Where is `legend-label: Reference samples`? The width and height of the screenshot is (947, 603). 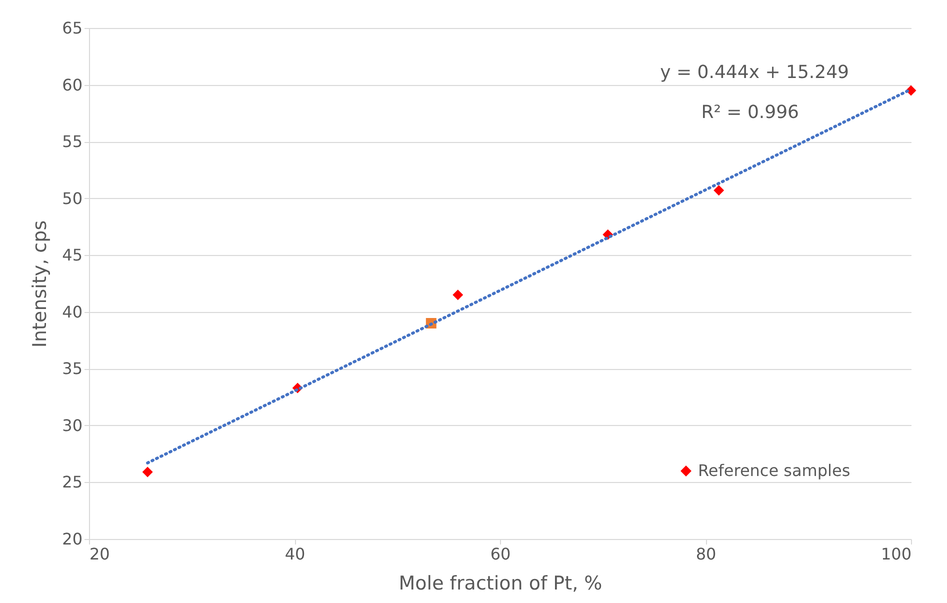
legend-label: Reference samples is located at coordinates (774, 470).